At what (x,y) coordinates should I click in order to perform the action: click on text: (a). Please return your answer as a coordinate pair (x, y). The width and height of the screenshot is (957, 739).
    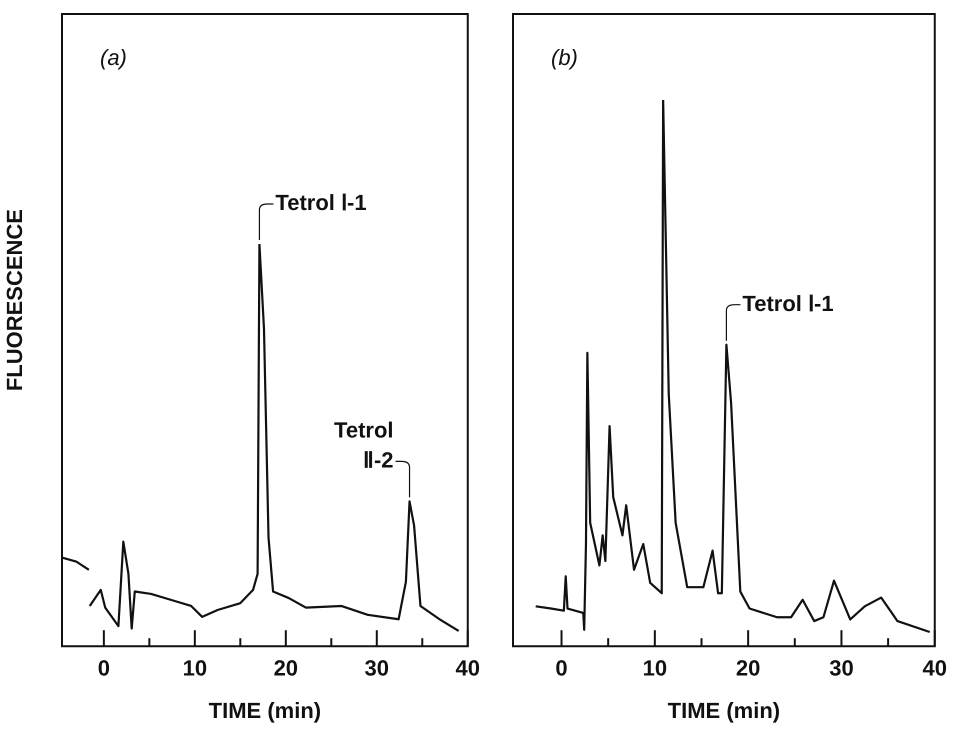
    Looking at the image, I should click on (113, 57).